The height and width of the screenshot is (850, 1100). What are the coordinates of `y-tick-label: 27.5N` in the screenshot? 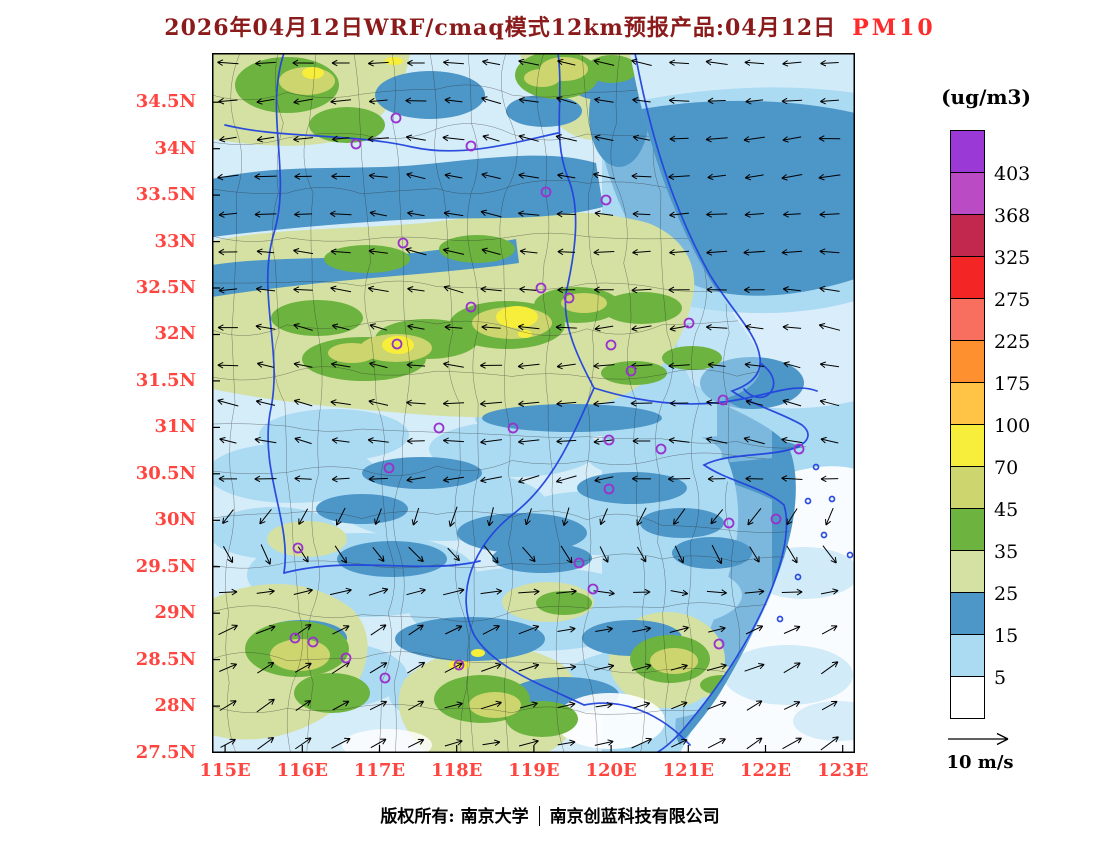 It's located at (165, 752).